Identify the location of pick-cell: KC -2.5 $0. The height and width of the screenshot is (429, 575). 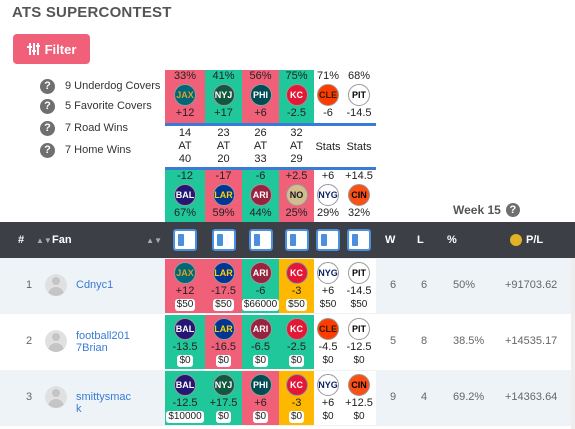
(296, 342).